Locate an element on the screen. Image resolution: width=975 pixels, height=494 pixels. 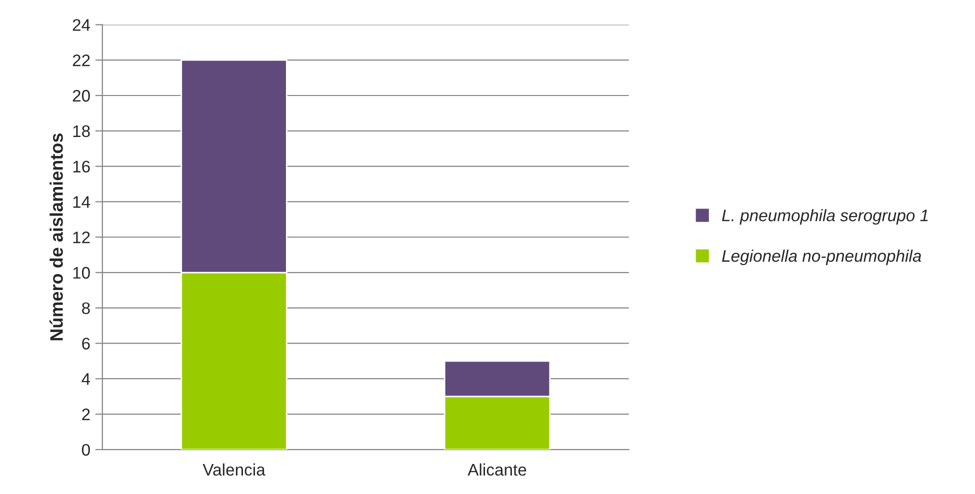
y-tick-label: 14 is located at coordinates (81, 202).